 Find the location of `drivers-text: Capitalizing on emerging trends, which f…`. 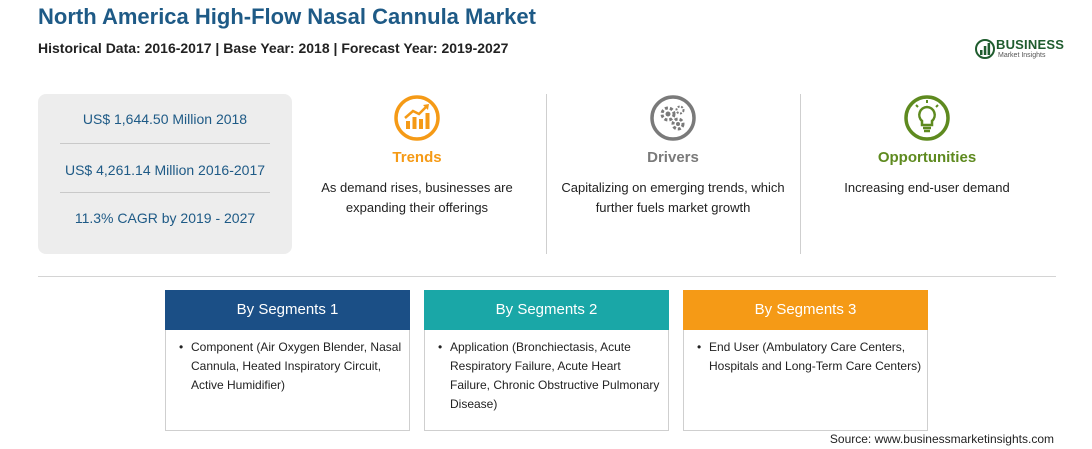

drivers-text: Capitalizing on emerging trends, which f… is located at coordinates (673, 197).